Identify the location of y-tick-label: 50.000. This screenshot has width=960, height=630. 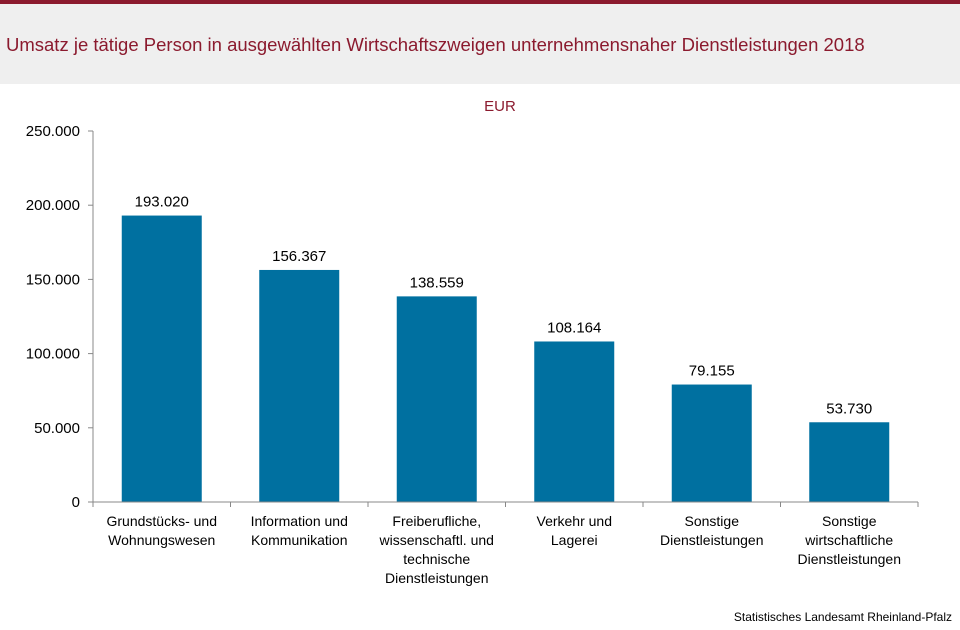
(57, 428).